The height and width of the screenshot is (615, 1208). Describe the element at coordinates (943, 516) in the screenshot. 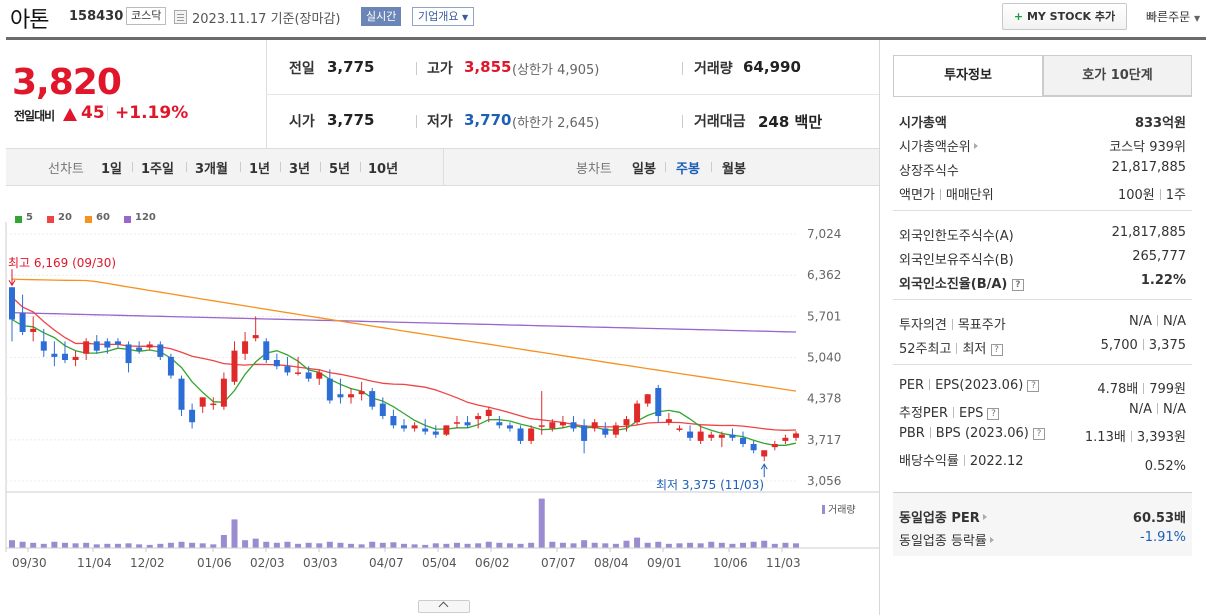

I see `sector-per-link: 동일업종 PER` at that location.